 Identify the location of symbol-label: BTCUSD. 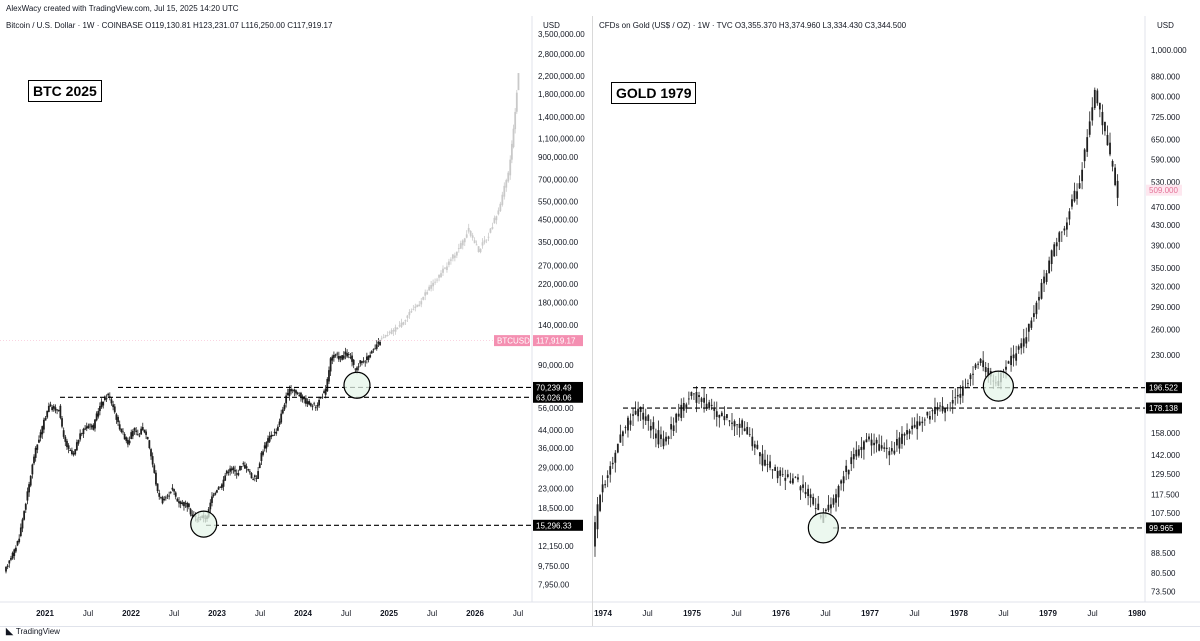
(513, 341).